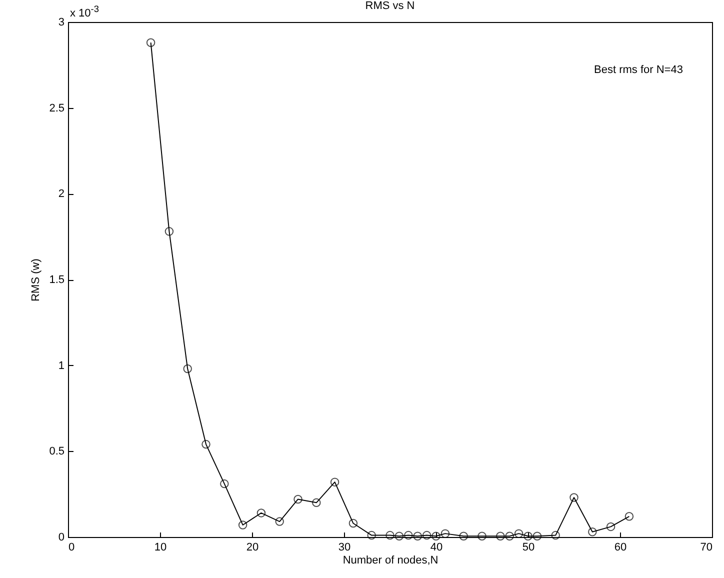 The height and width of the screenshot is (578, 724). Describe the element at coordinates (61, 538) in the screenshot. I see `y-tick-label: 0` at that location.